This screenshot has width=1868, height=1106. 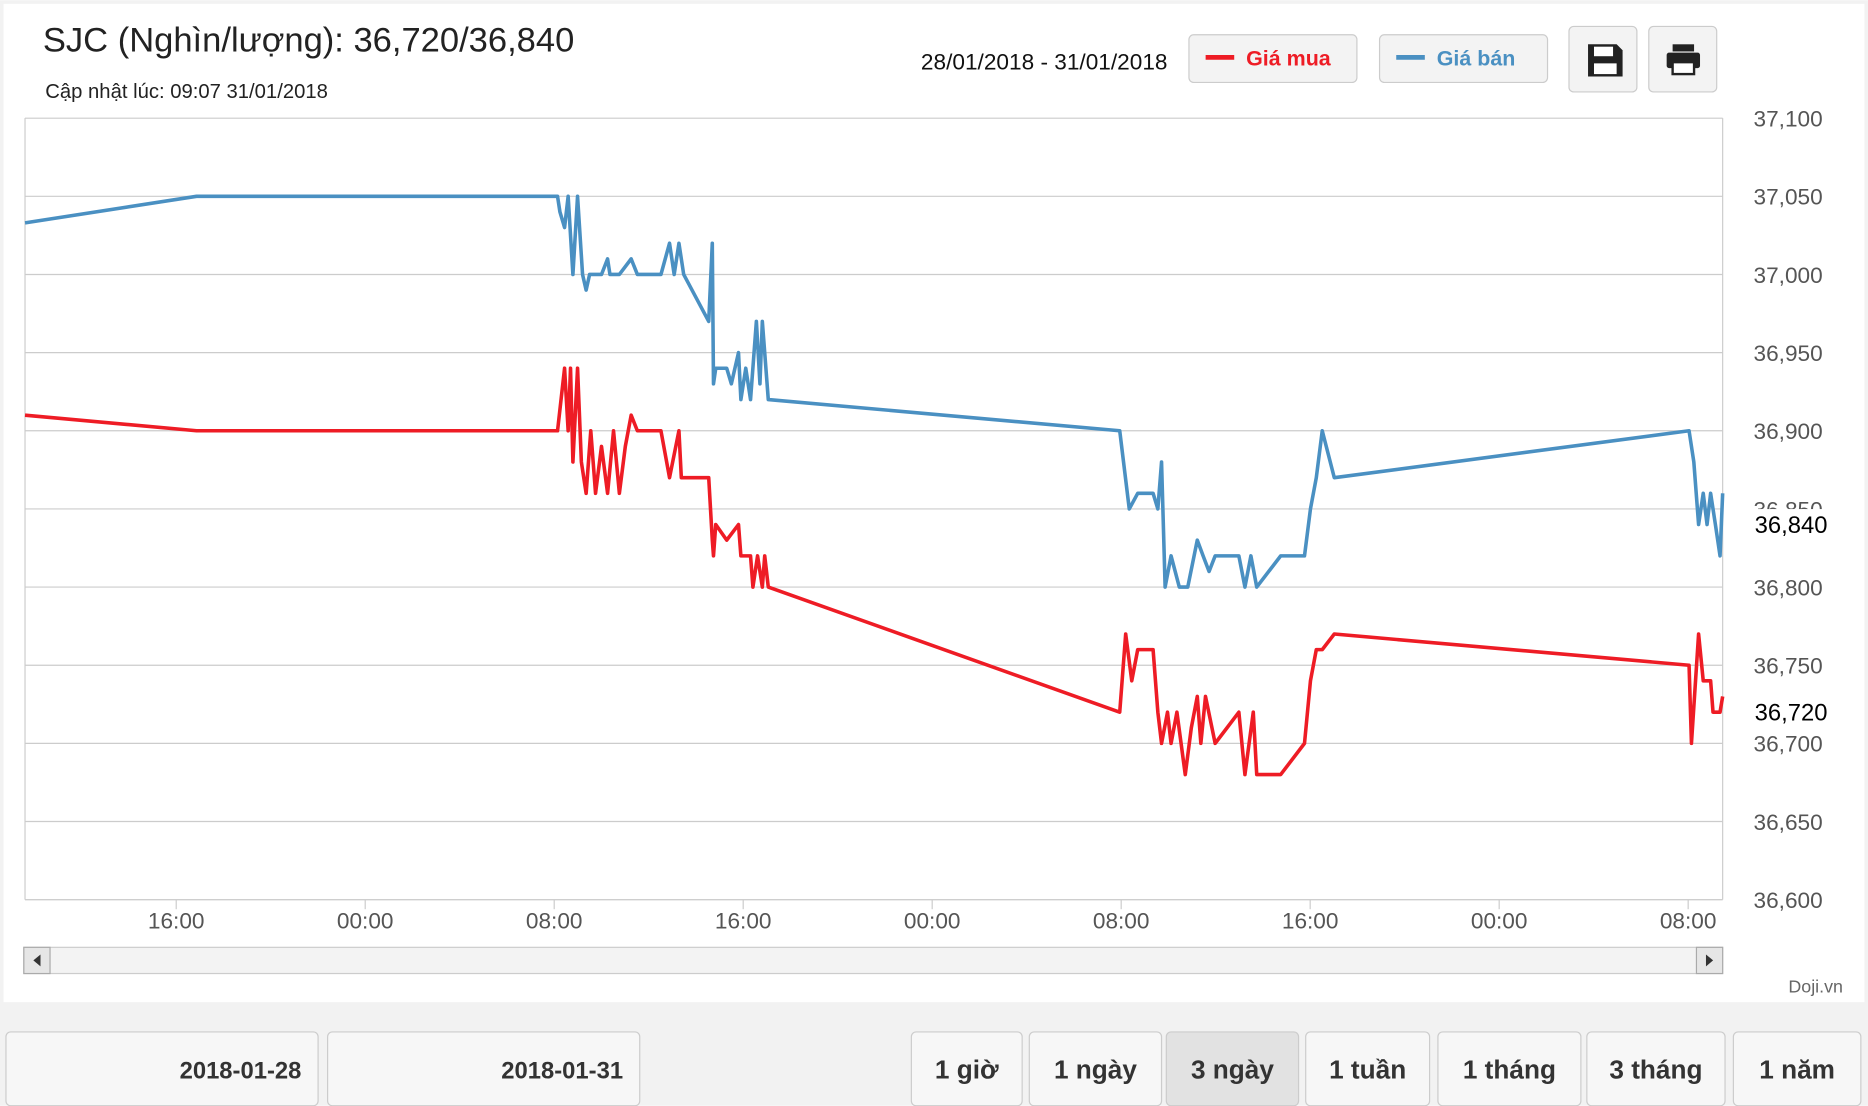 I want to click on subtitle: Cập nhật lúc: 09:07 31/01/2018, so click(x=186, y=92).